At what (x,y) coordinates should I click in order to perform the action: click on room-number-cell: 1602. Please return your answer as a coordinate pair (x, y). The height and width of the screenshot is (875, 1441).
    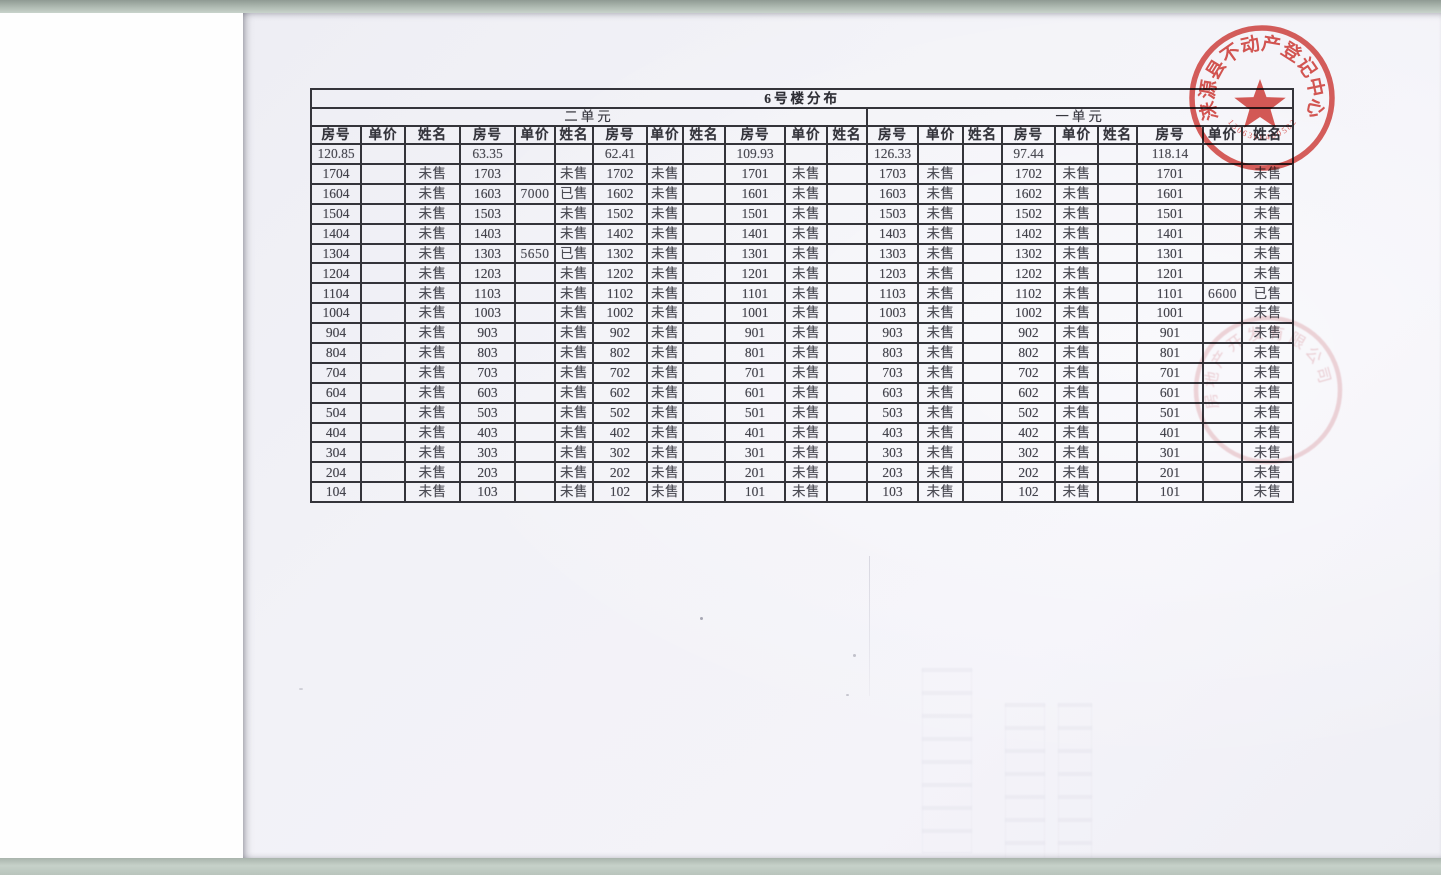
    Looking at the image, I should click on (1028, 193).